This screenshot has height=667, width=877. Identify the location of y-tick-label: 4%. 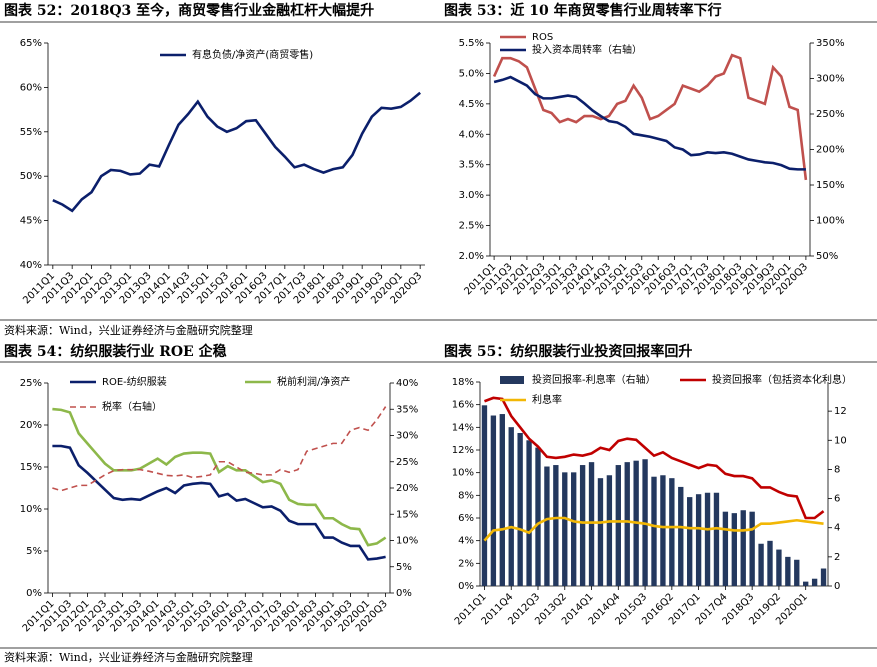
(466, 541).